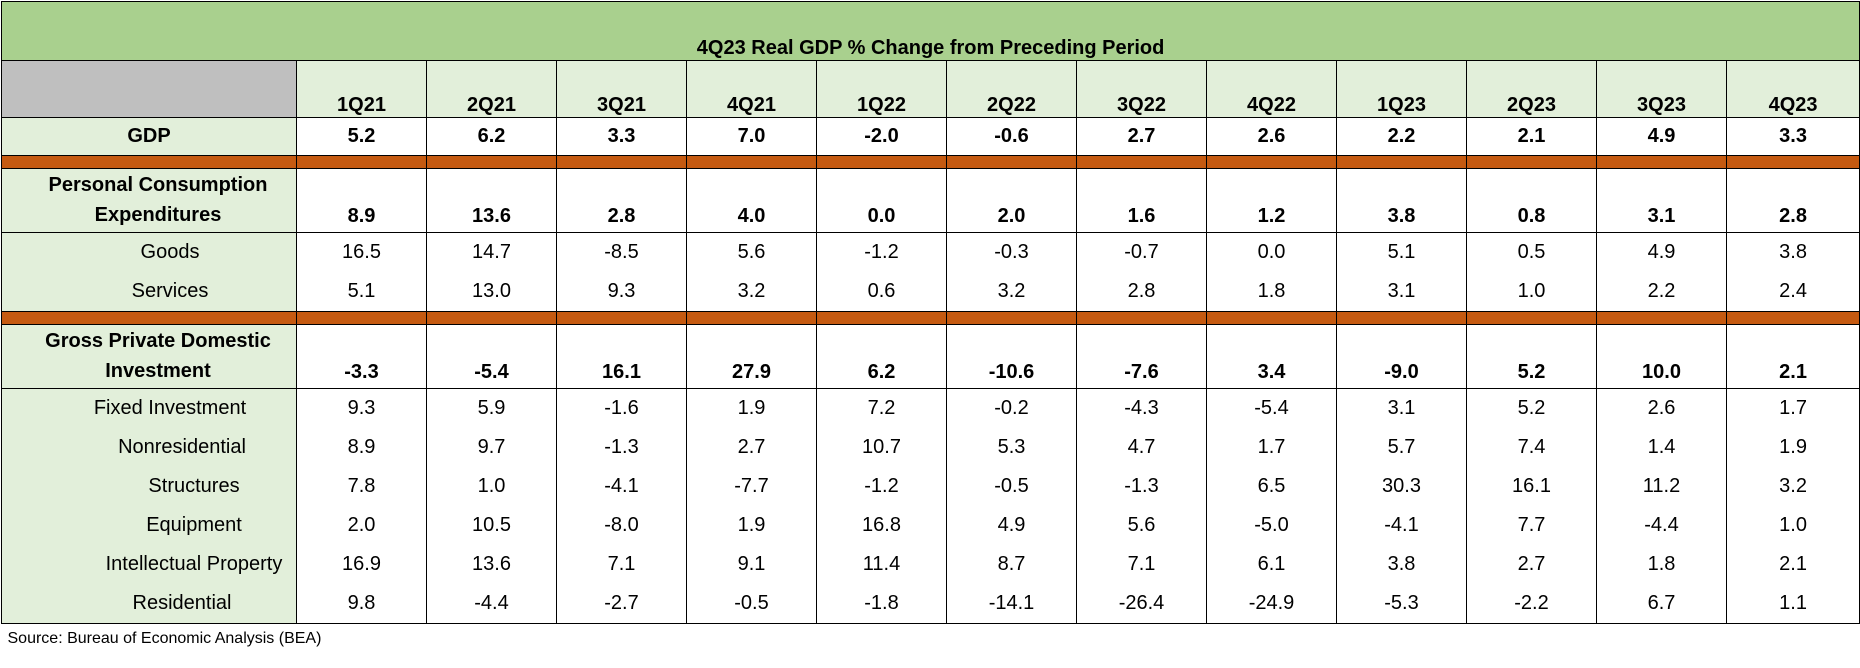 The height and width of the screenshot is (668, 1860). I want to click on intellectual-property-value: 3.8, so click(1401, 564).